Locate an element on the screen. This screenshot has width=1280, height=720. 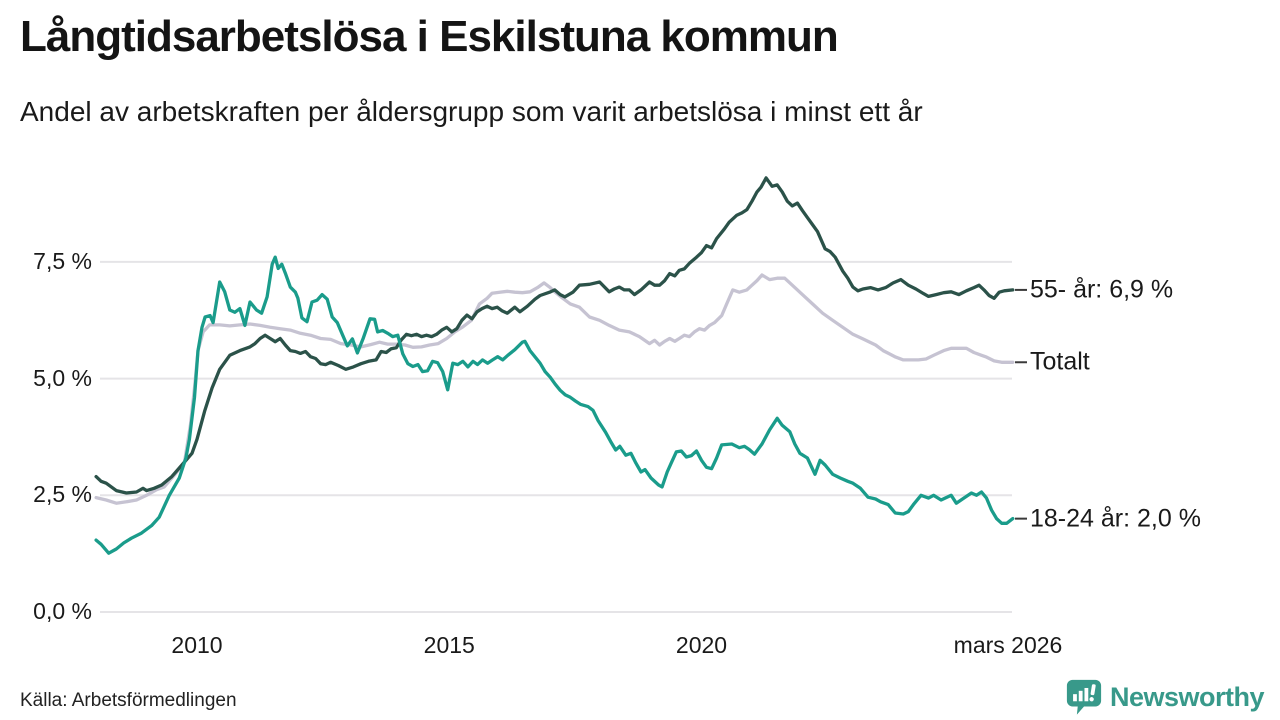
y-axis-tick-label: 0,0 % is located at coordinates (62, 610).